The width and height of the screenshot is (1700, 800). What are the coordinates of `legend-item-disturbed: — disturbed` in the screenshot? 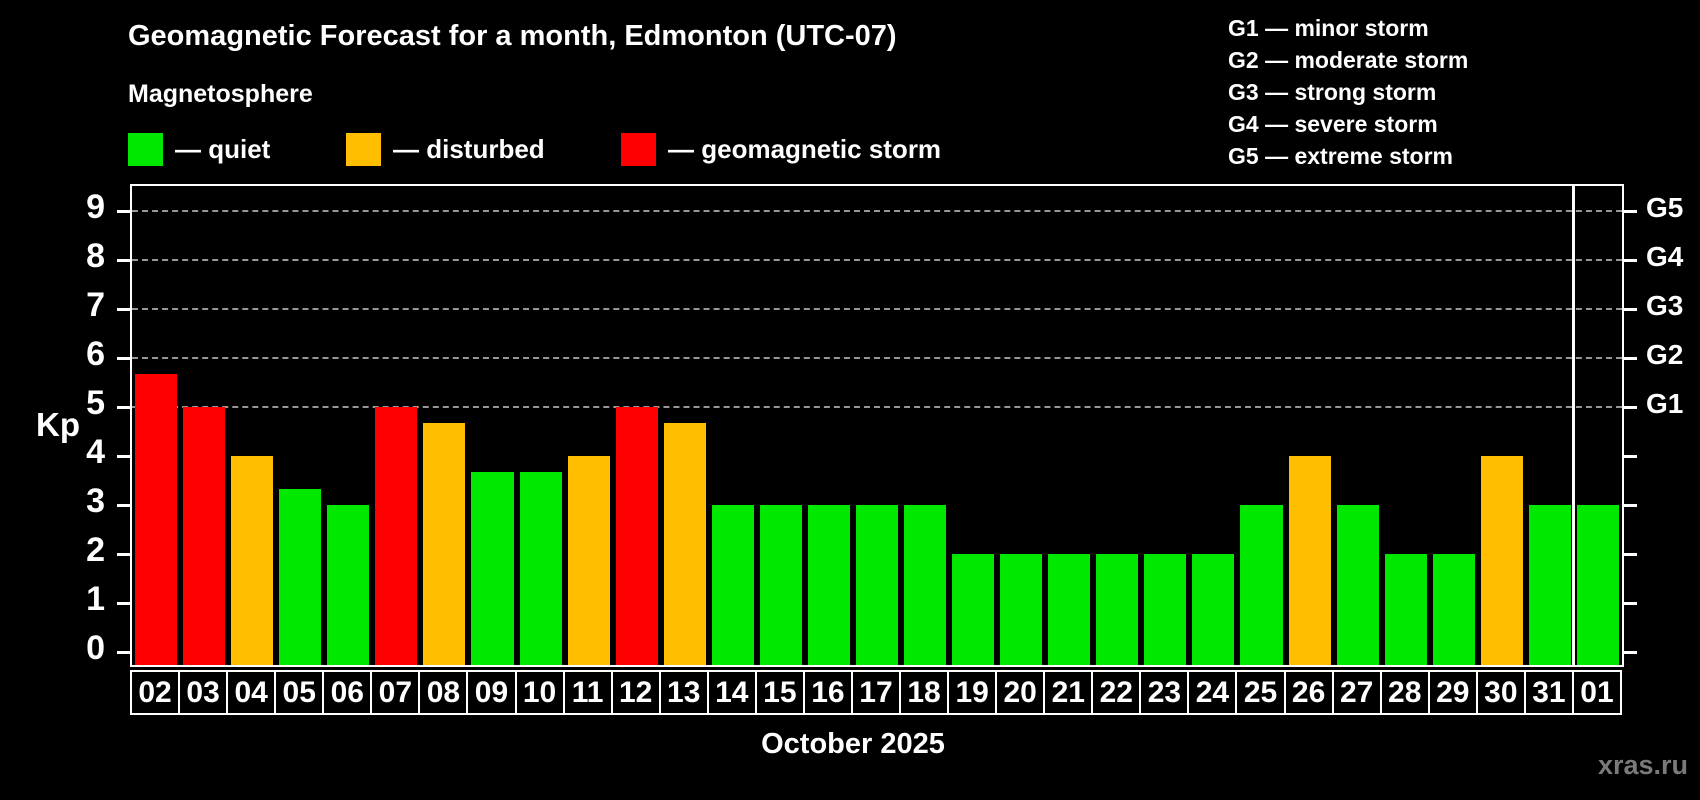 It's located at (445, 149).